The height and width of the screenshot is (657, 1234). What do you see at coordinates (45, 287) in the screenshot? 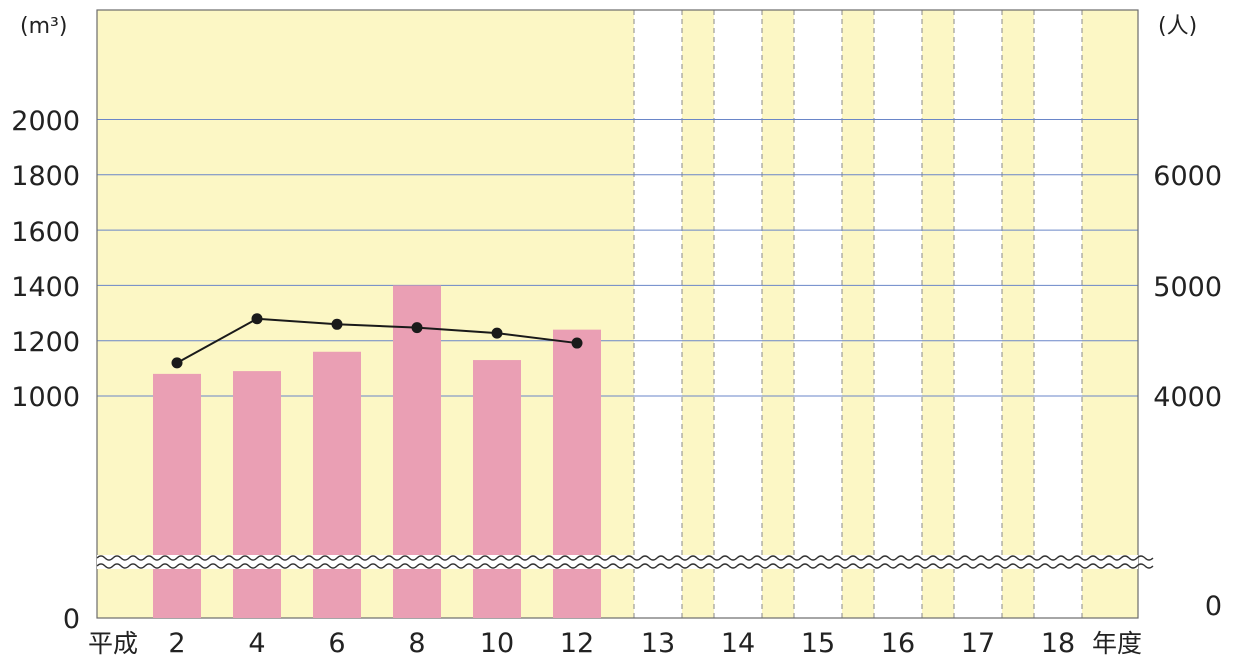
I see `left-tick-label: 1400` at bounding box center [45, 287].